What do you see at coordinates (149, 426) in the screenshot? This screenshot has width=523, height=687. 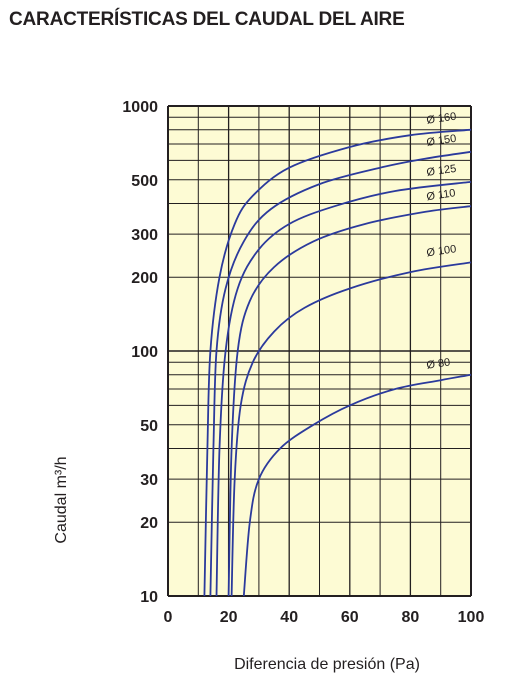 I see `y-tick-label: 50` at bounding box center [149, 426].